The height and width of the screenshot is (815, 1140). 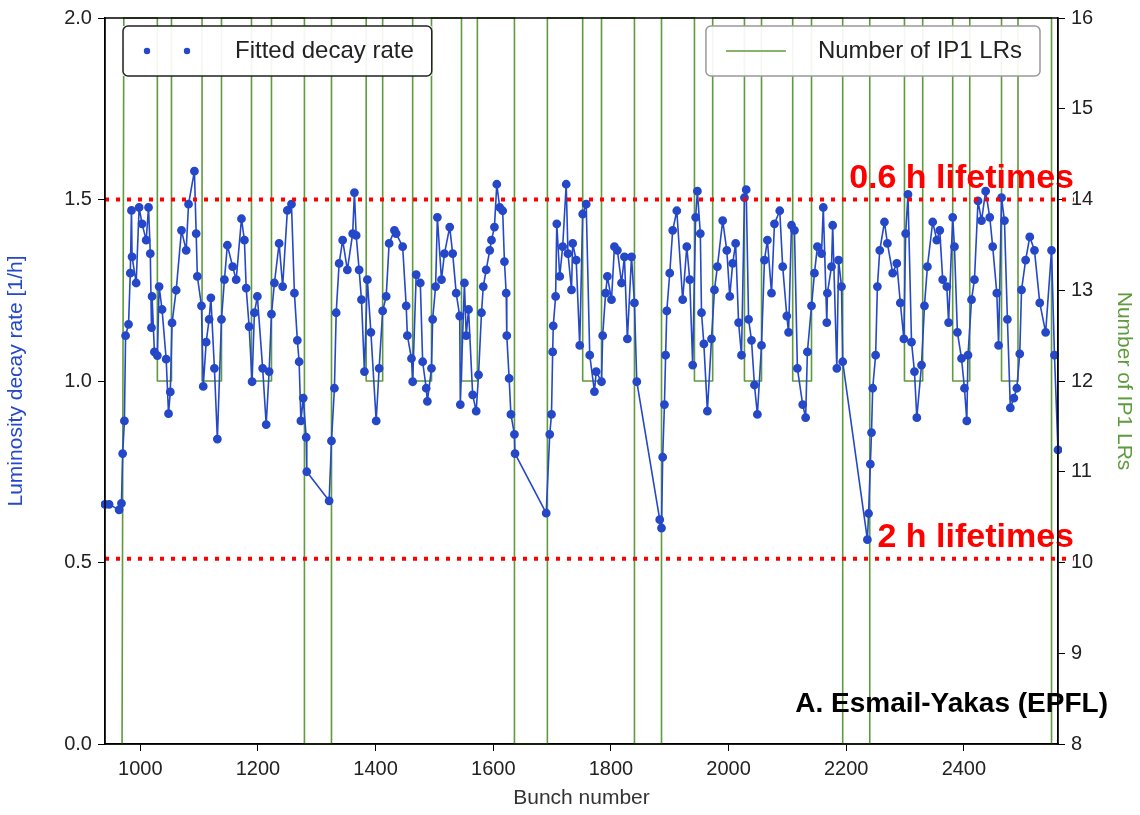 I want to click on y2-tick-label: 11, so click(x=1081, y=470).